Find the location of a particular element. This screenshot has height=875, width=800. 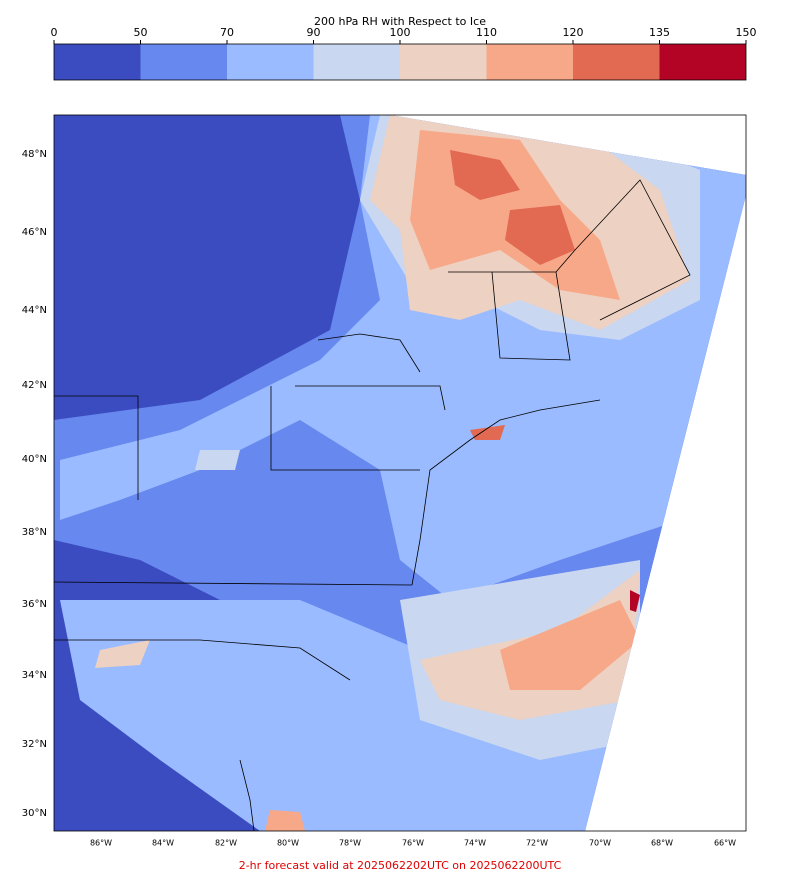

colorbar-tick-label: 70 is located at coordinates (227, 32).